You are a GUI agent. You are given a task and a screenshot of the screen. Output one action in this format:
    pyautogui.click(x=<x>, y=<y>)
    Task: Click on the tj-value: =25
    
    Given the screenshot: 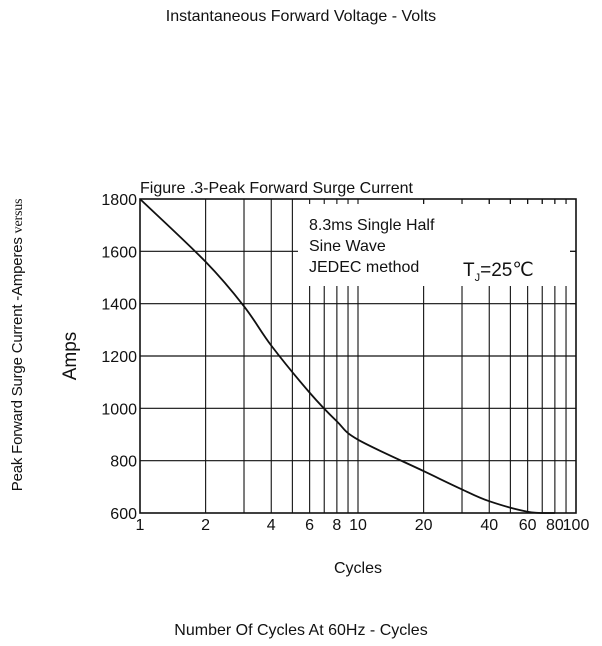 What is the action you would take?
    pyautogui.click(x=496, y=270)
    